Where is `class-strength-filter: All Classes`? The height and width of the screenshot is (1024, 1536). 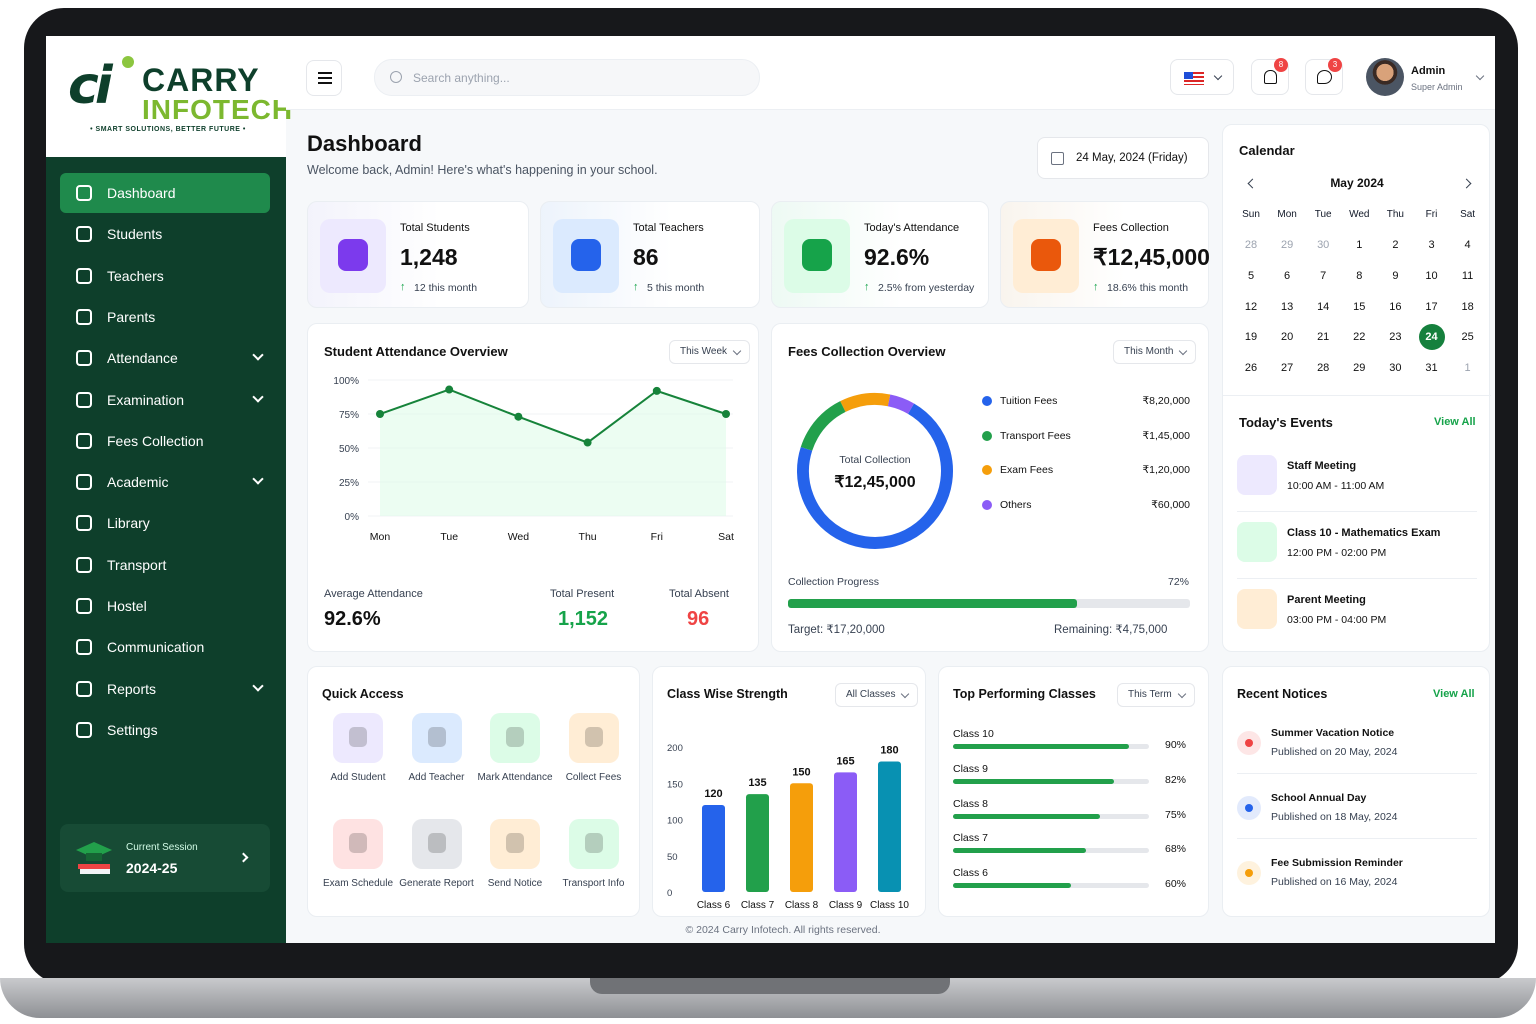
class-strength-filter: All Classes is located at coordinates (877, 695).